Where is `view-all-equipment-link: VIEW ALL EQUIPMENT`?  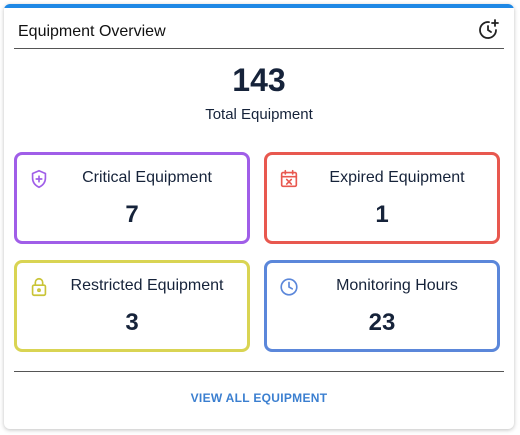
view-all-equipment-link: VIEW ALL EQUIPMENT is located at coordinates (259, 398).